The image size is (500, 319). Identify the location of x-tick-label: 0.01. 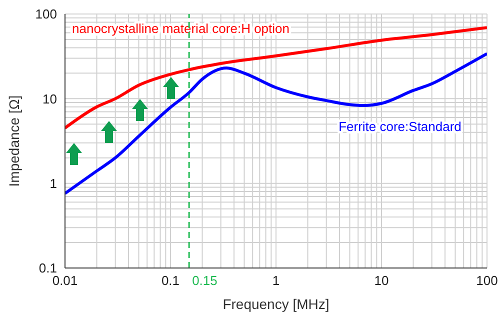
(65, 280).